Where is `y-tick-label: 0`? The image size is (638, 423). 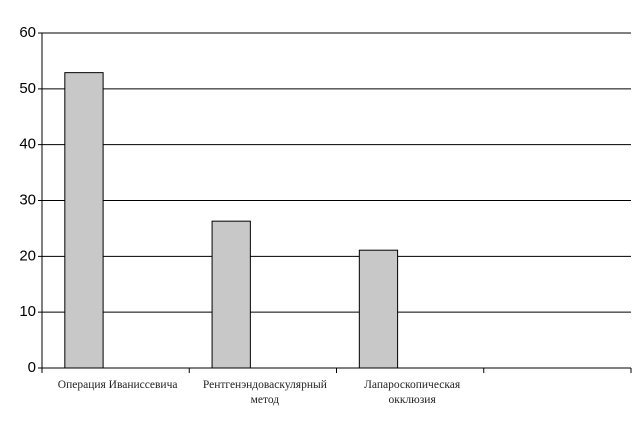 y-tick-label: 0 is located at coordinates (32, 367).